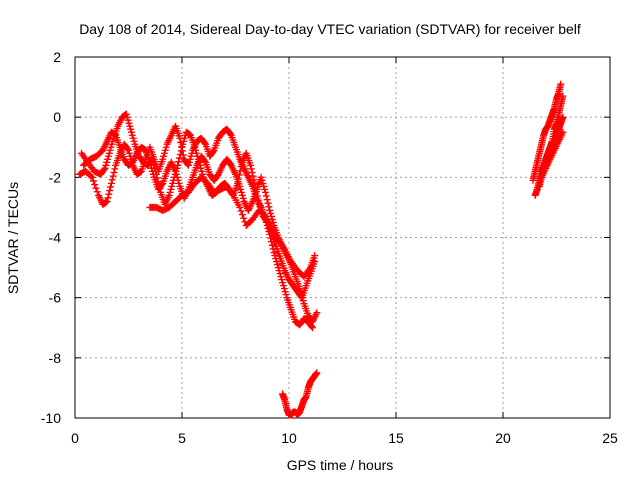 The width and height of the screenshot is (640, 480). What do you see at coordinates (51, 418) in the screenshot?
I see `y-tick-label: -10` at bounding box center [51, 418].